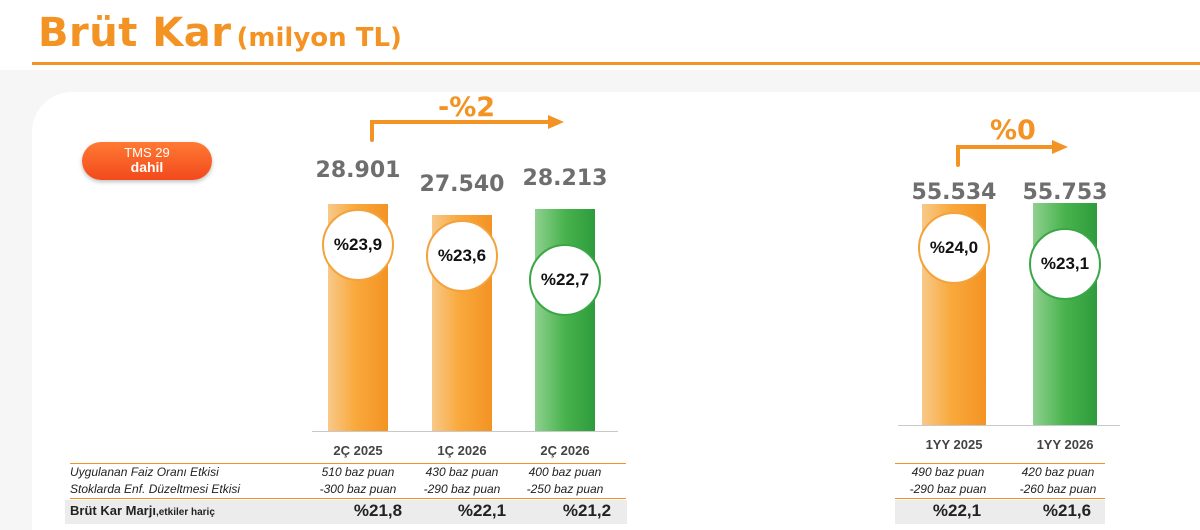  I want to click on table-rule-top-right, so click(1000, 463).